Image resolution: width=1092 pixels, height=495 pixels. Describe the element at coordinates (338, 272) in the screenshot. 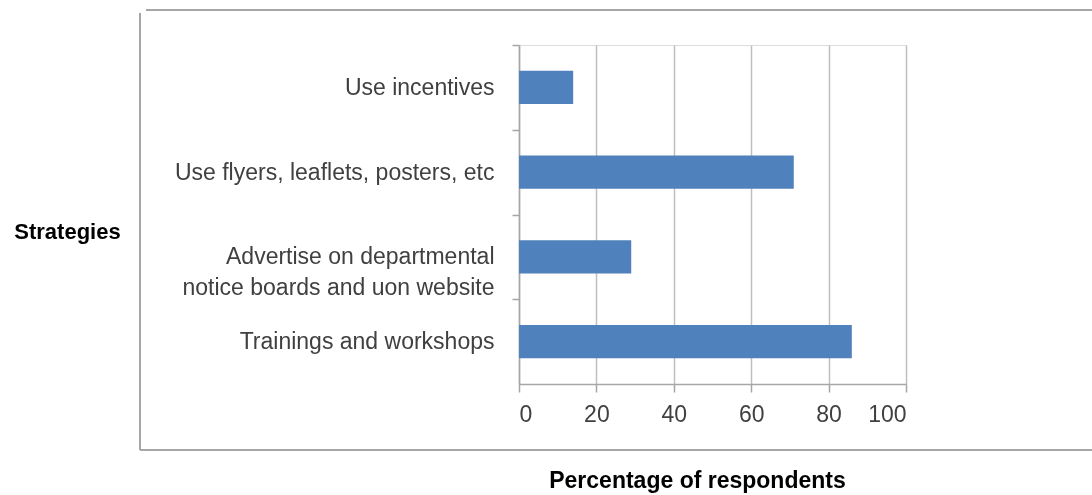

I see `y-tick-label: Advertise on departmental notice boards and uon website` at that location.